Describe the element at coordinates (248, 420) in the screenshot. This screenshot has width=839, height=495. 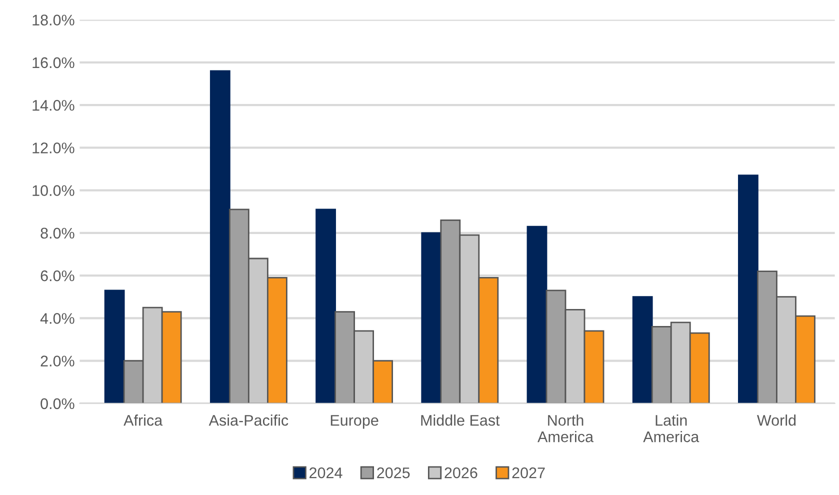
I see `x-tick-label: Asia-Pacific` at that location.